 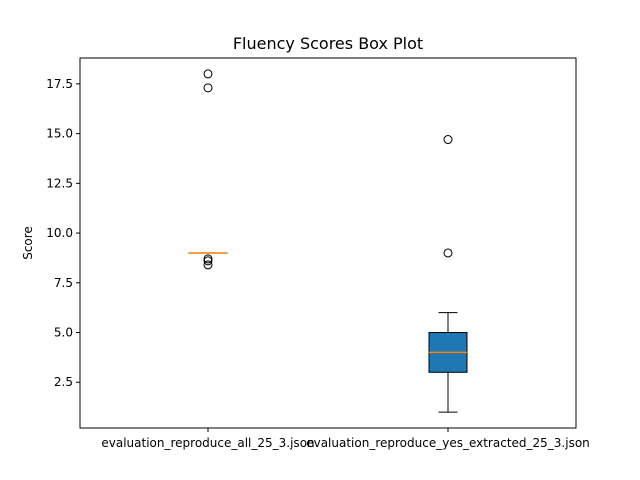 What do you see at coordinates (59, 134) in the screenshot?
I see `y-tick-label: 15.0` at bounding box center [59, 134].